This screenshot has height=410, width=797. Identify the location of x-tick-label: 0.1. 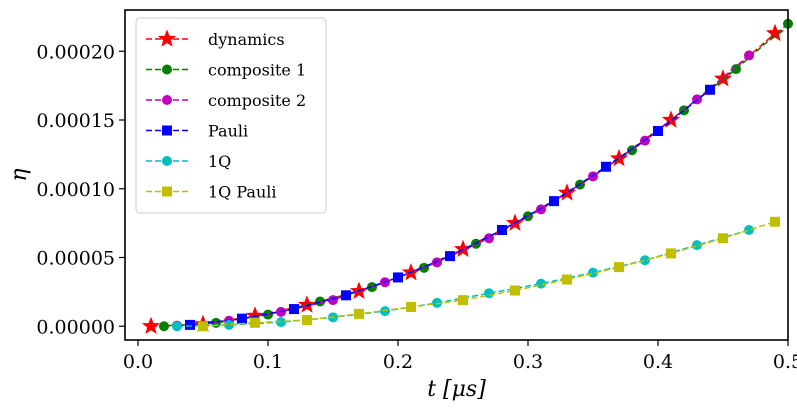
(268, 362).